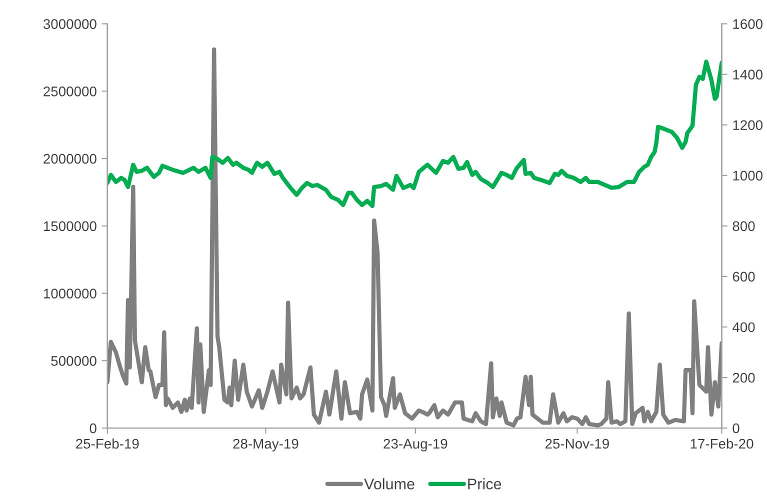 This screenshot has height=496, width=767. What do you see at coordinates (748, 125) in the screenshot?
I see `y2-tick-label: 1200` at bounding box center [748, 125].